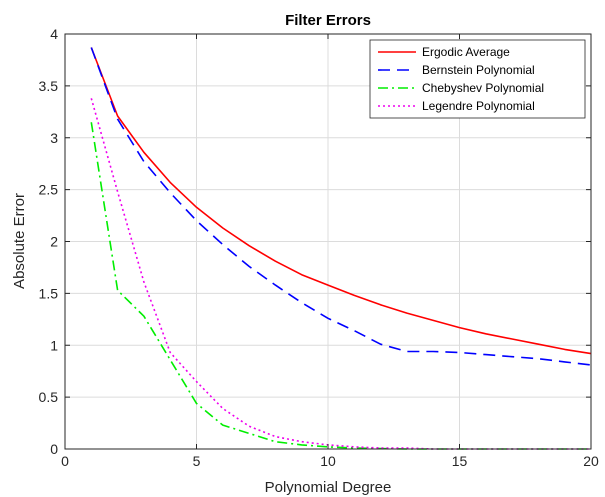 The image size is (605, 497). I want to click on y-tick-labels: 0 0.5 1 1.5 2 2.5 3 3.5 4, so click(49, 241).